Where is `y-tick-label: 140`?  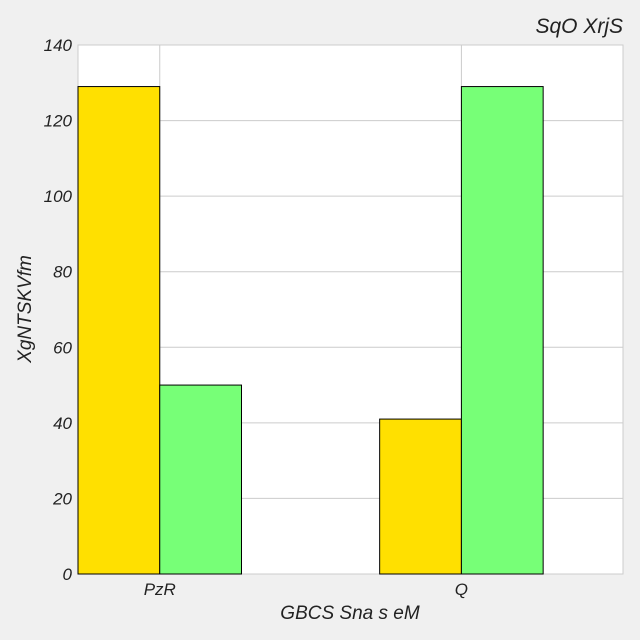 y-tick-label: 140 is located at coordinates (58, 45).